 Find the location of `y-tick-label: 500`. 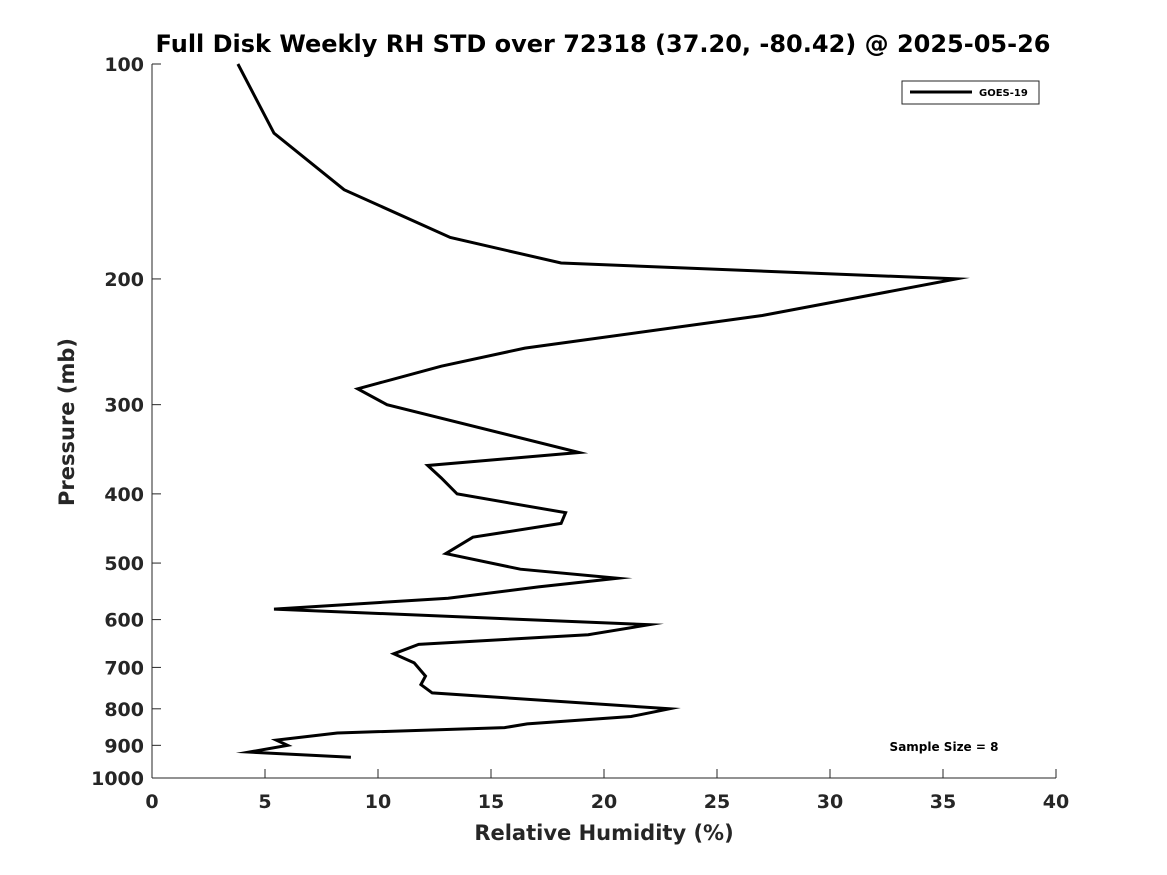

y-tick-label: 500 is located at coordinates (124, 564).